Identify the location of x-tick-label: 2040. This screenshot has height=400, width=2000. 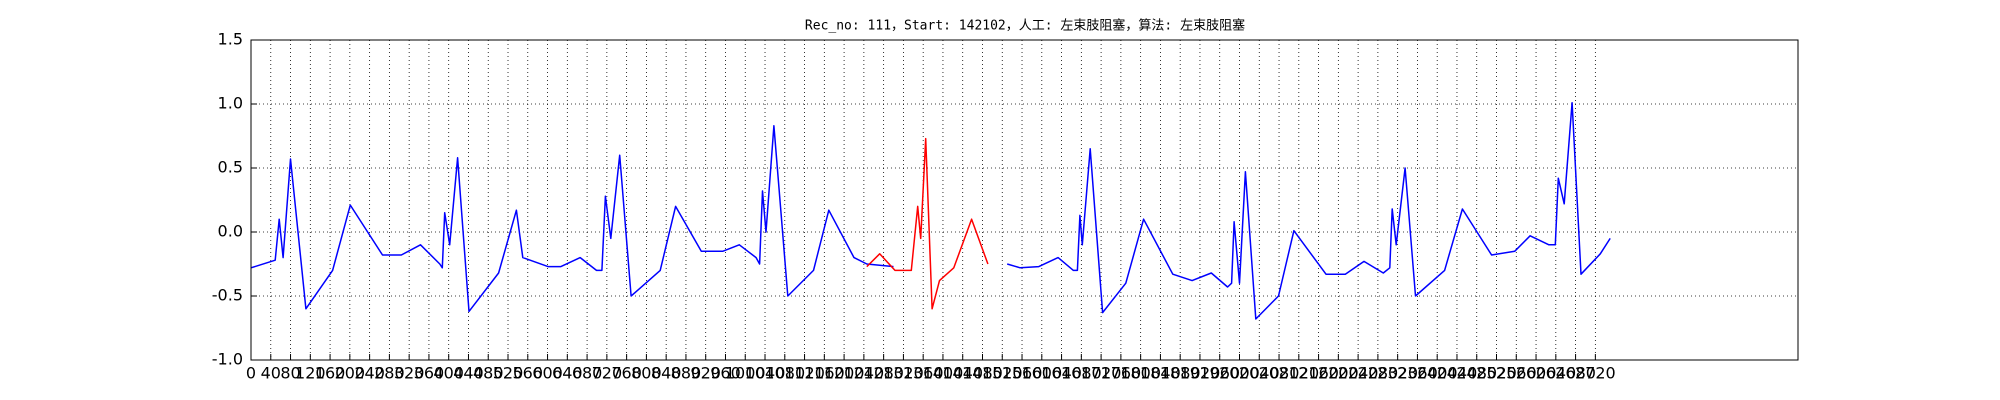
(1259, 373).